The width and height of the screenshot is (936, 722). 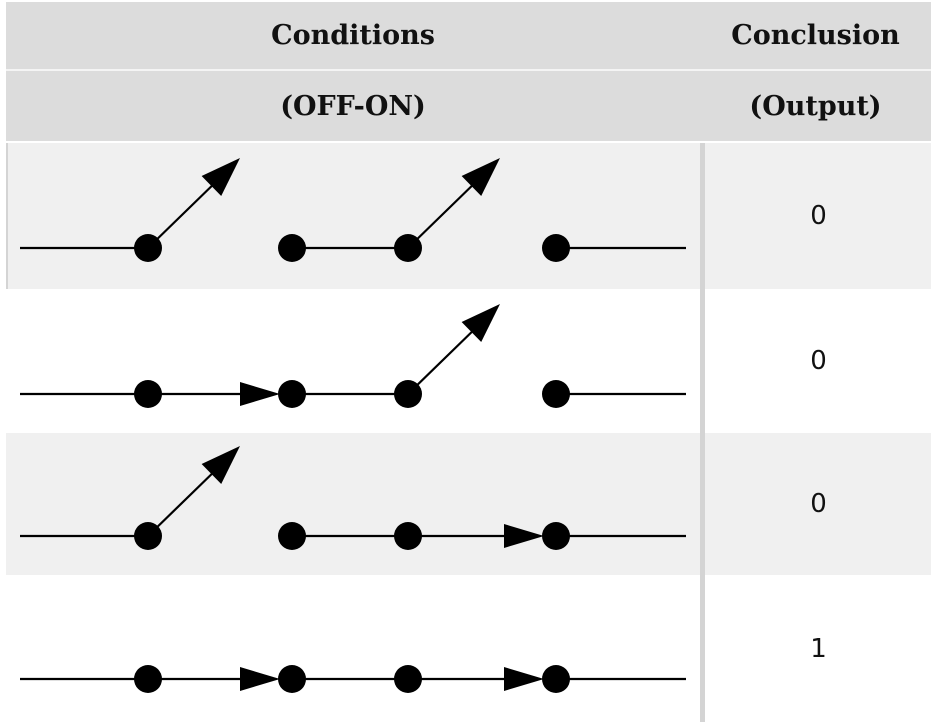 I want to click on left-border, so click(x=7, y=216).